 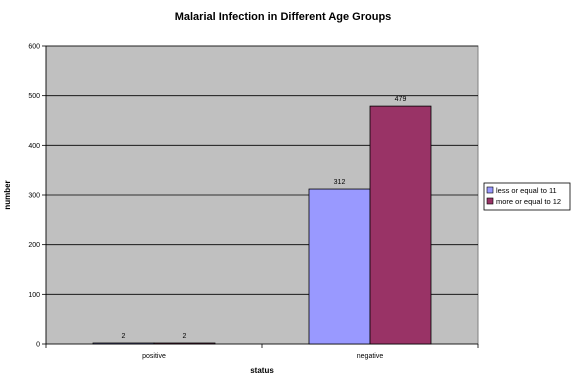 What do you see at coordinates (34, 96) in the screenshot?
I see `y-tick-label: 500` at bounding box center [34, 96].